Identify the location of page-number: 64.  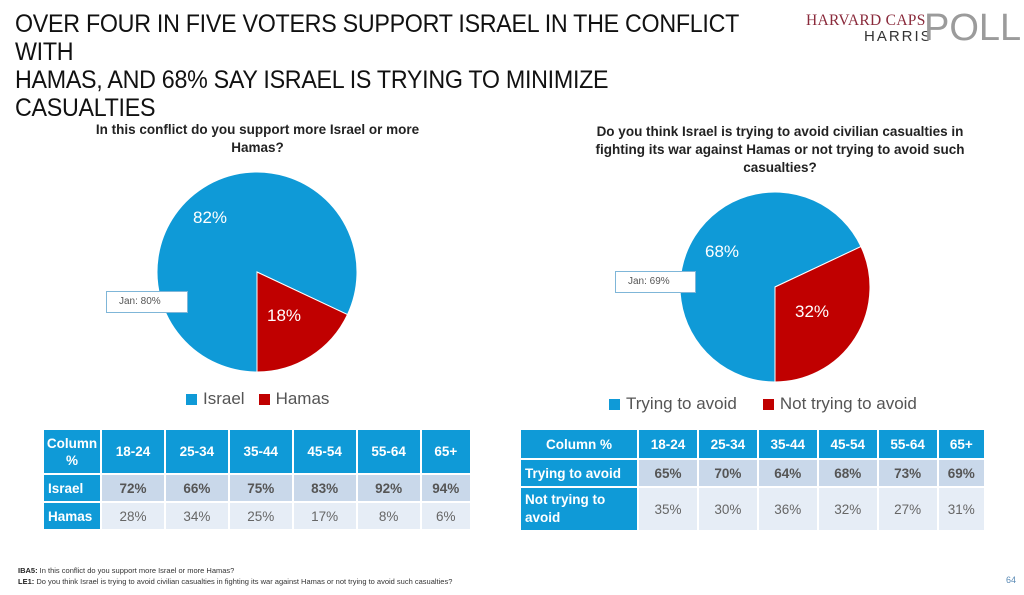
(1011, 580).